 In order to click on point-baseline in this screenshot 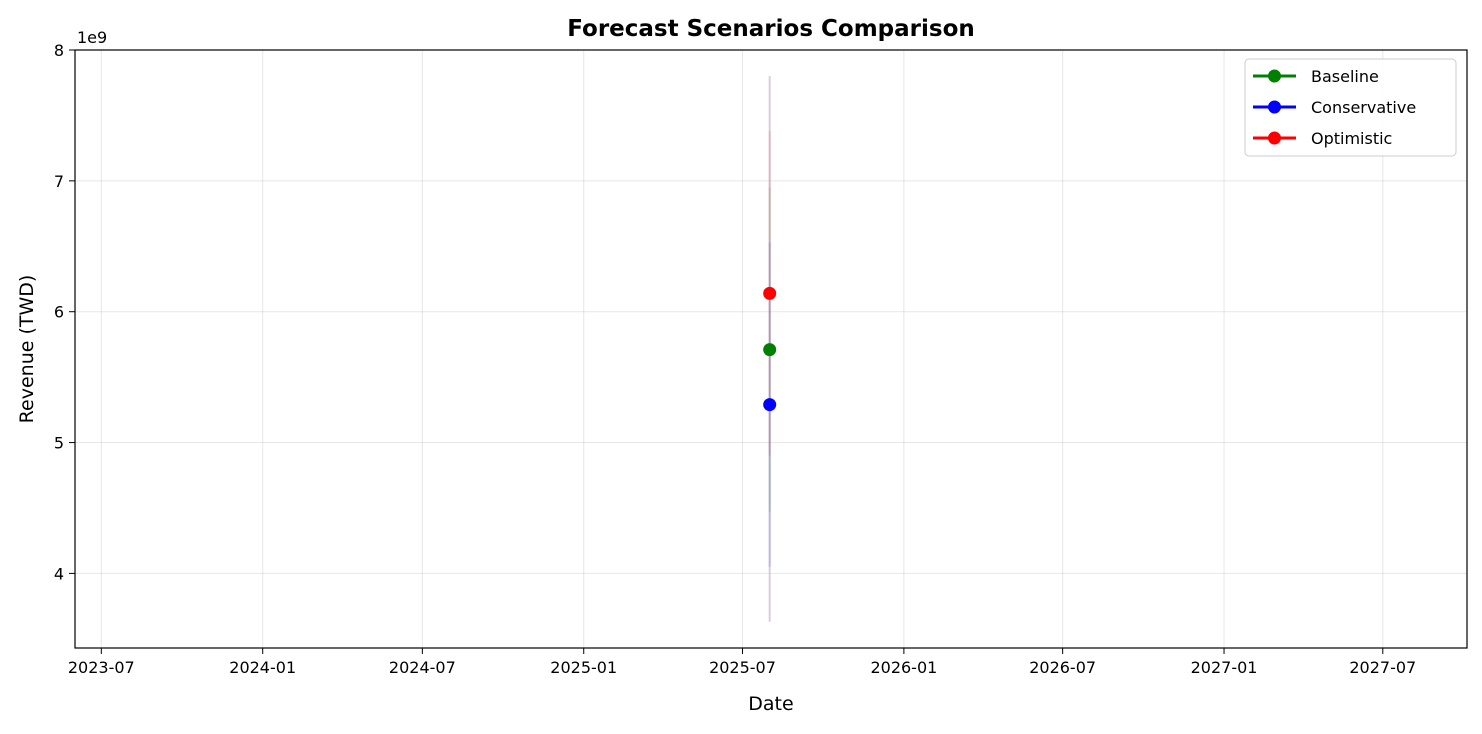, I will do `click(770, 350)`.